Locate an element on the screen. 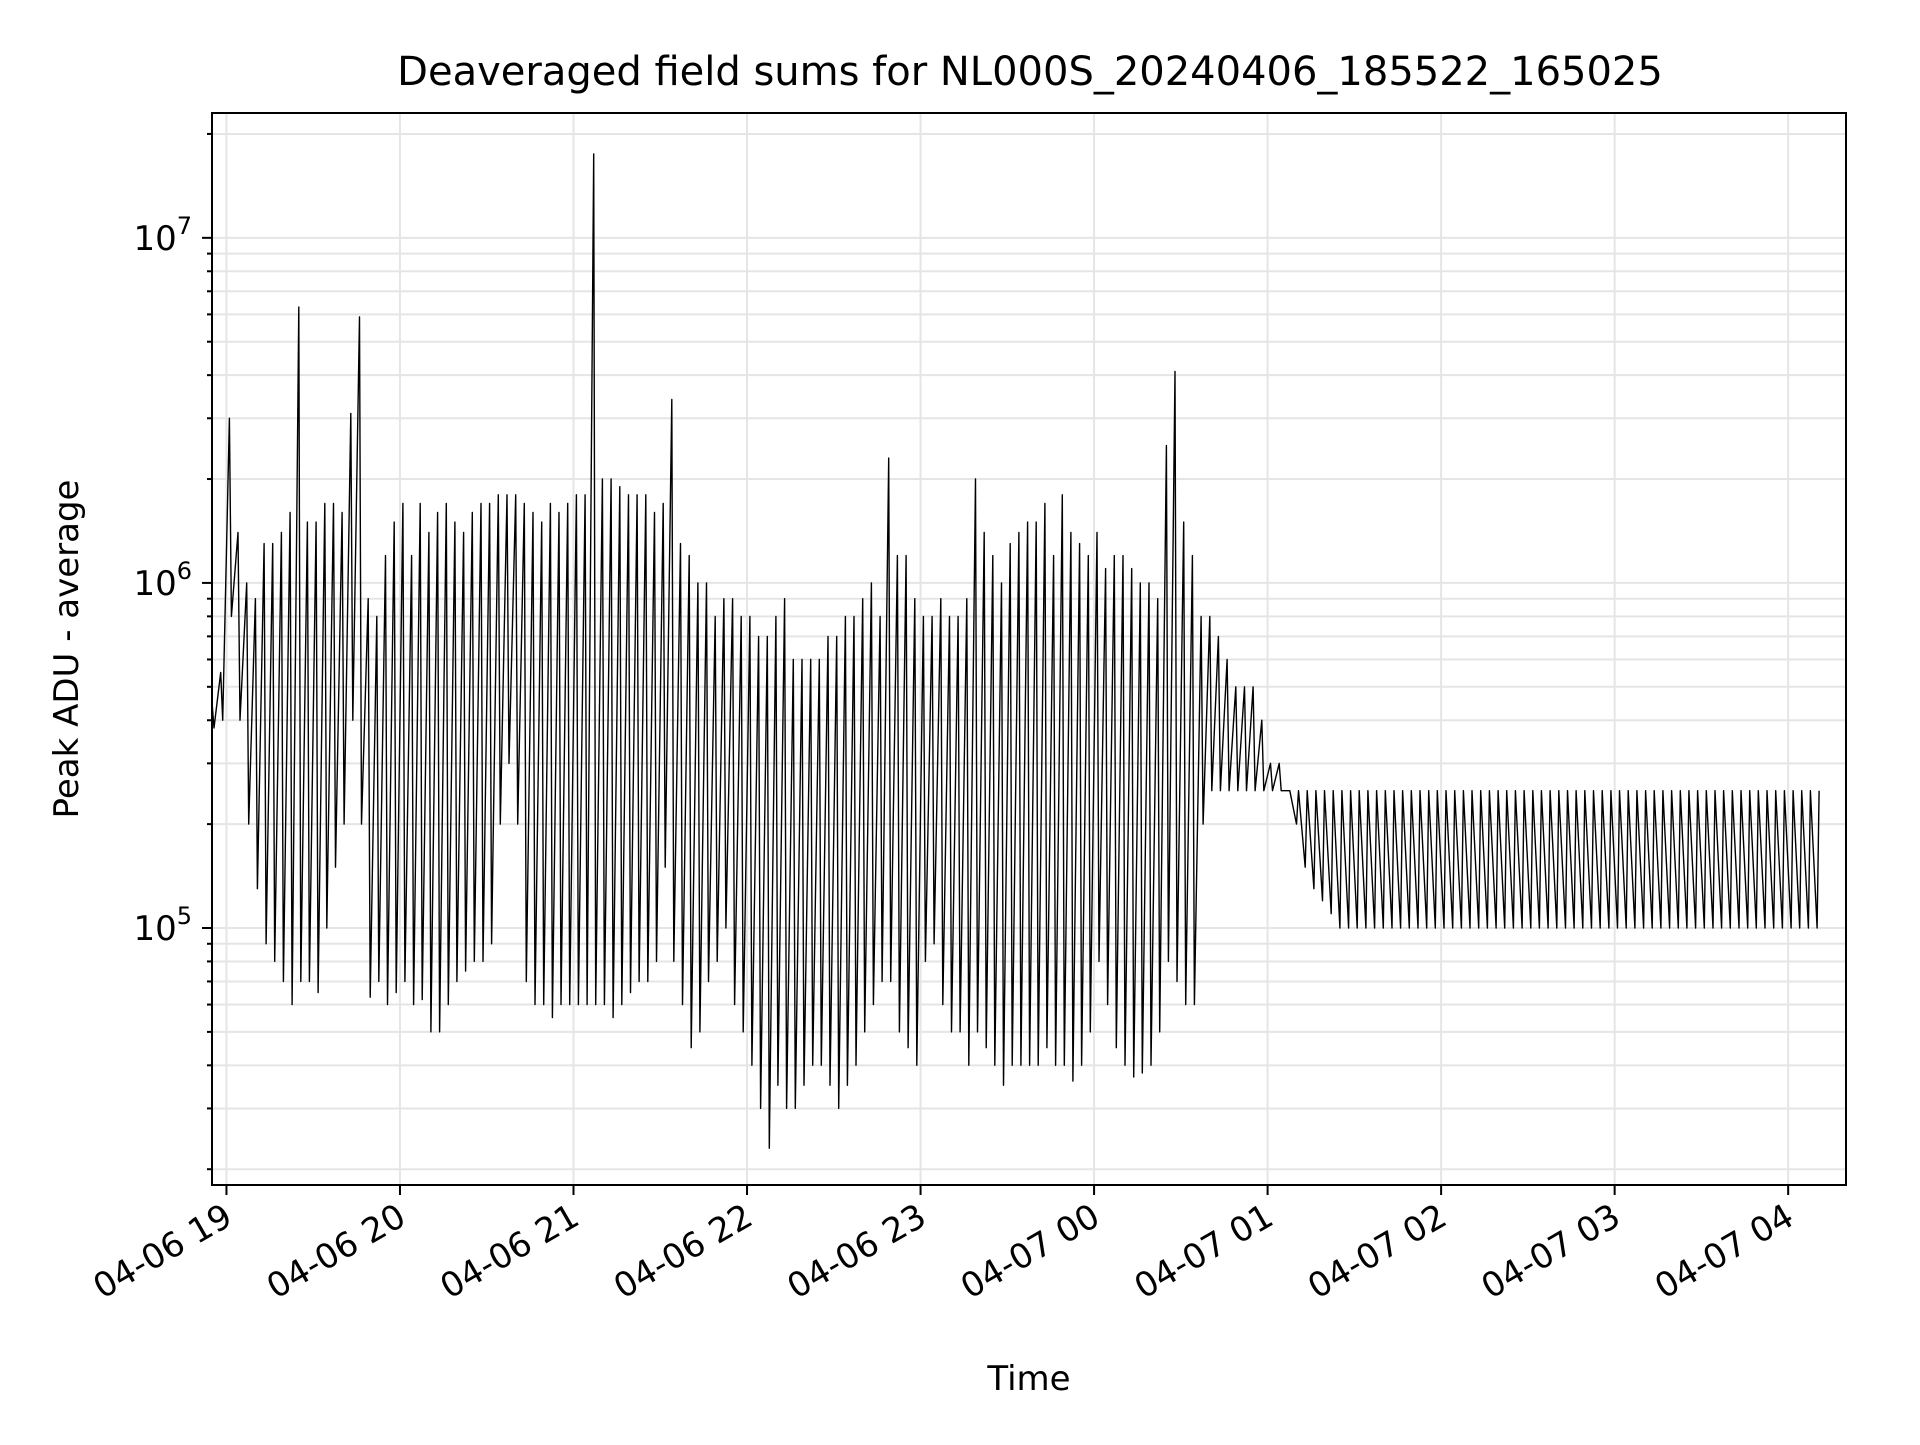 The width and height of the screenshot is (1920, 1445). y-tick-label: 10⁵ is located at coordinates (162, 925).